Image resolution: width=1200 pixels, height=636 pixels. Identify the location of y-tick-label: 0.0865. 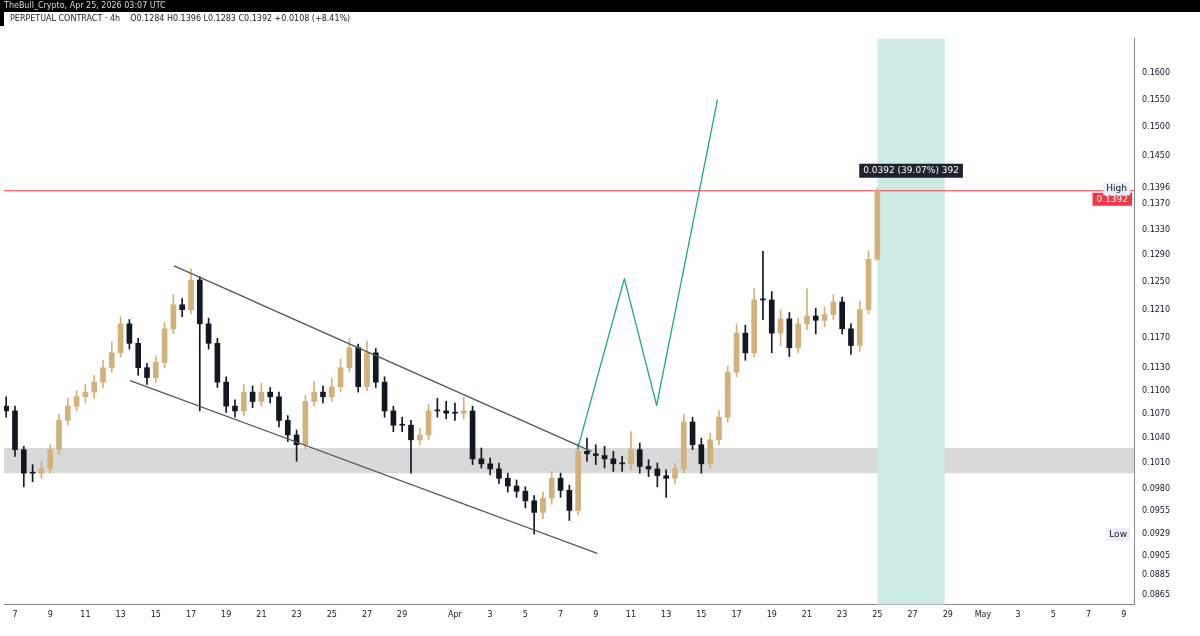
(1156, 594).